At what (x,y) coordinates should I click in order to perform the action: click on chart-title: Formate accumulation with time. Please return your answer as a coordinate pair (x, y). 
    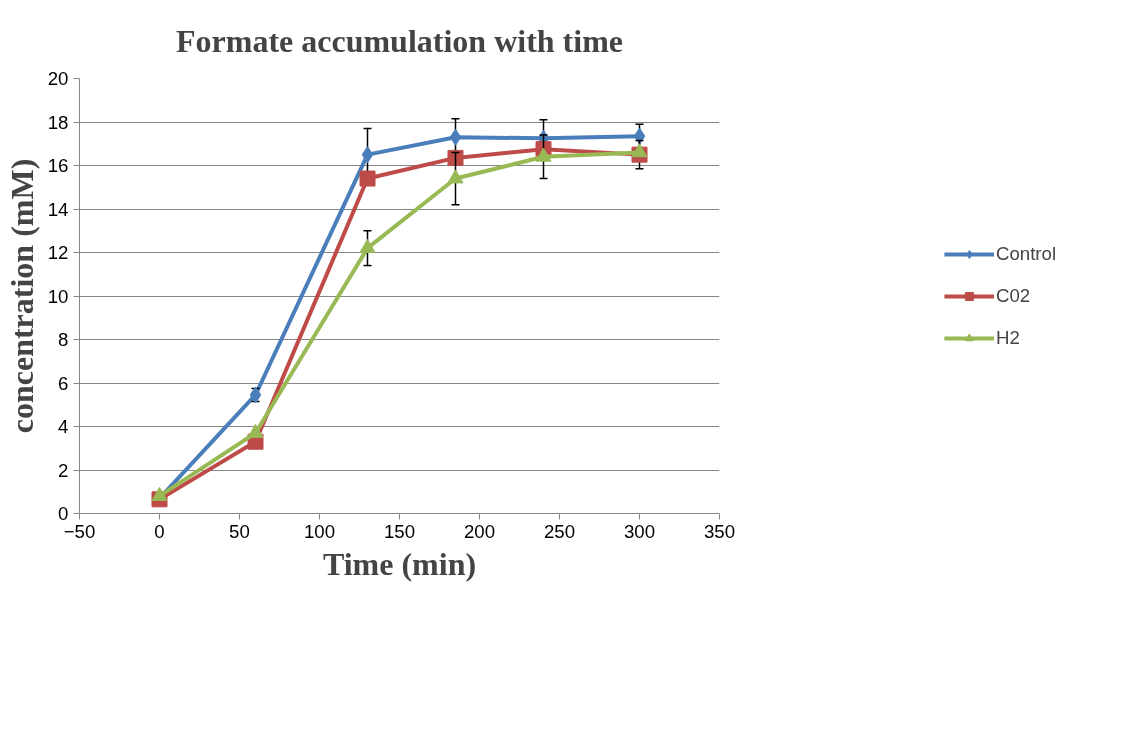
    Looking at the image, I should click on (399, 40).